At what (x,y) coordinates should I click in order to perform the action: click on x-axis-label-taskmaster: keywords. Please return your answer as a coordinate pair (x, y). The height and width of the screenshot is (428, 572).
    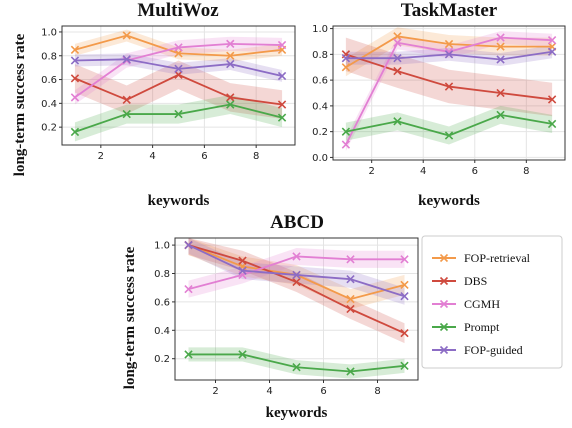
    Looking at the image, I should click on (449, 201).